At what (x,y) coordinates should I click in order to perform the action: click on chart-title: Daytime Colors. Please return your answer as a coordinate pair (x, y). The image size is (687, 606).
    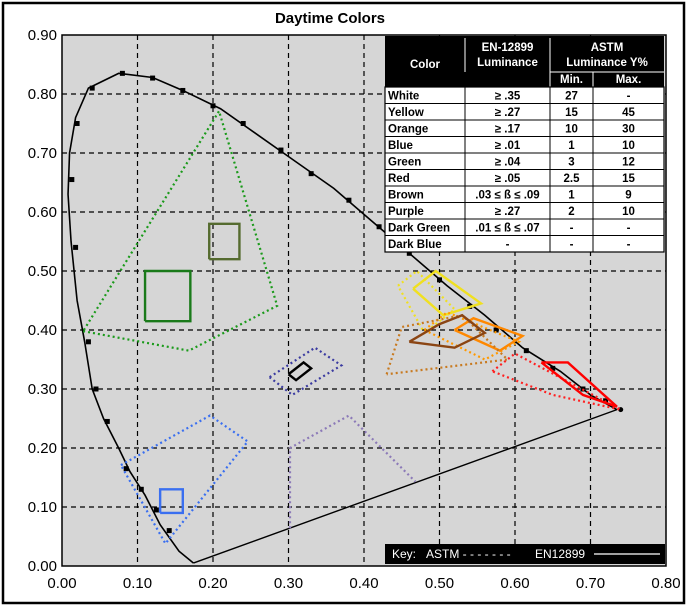
    Looking at the image, I should click on (330, 18).